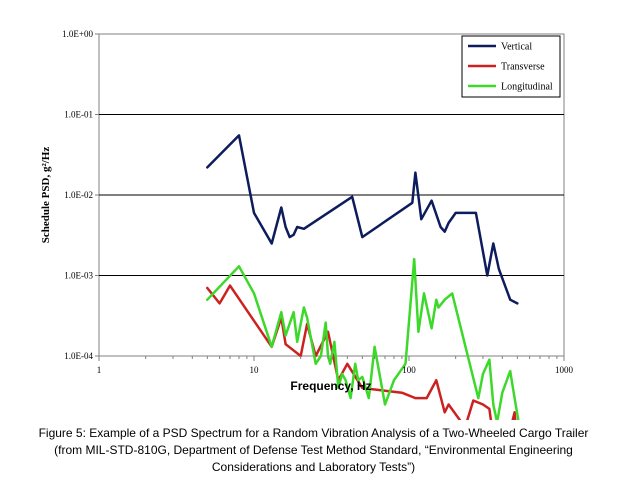 This screenshot has height=495, width=627. Describe the element at coordinates (46, 195) in the screenshot. I see `y-axis-title: Schedule PSD, g²/Hz` at that location.